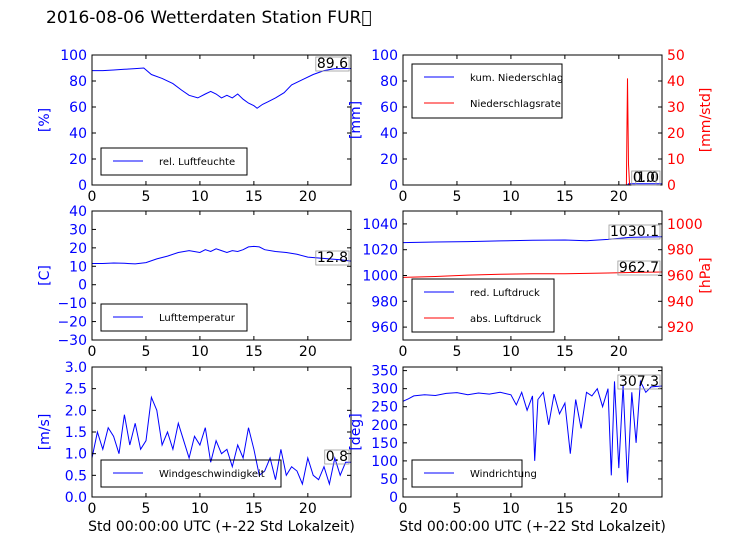  What do you see at coordinates (384, 408) in the screenshot?
I see `y-tick-label: 250` at bounding box center [384, 408].